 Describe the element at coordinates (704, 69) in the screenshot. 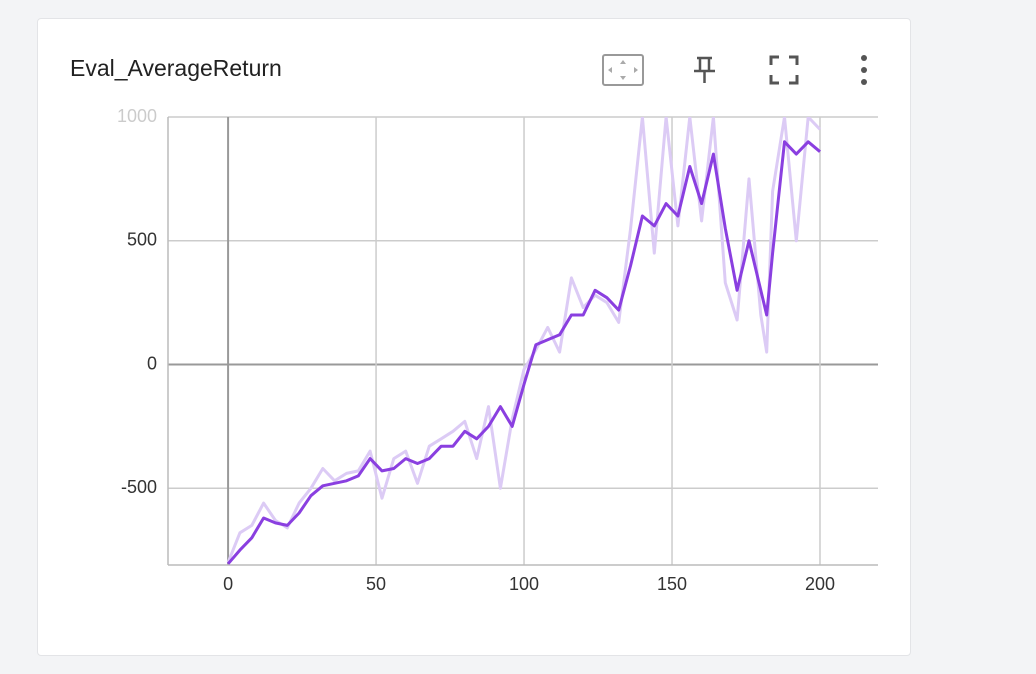

I see `pin-icon` at that location.